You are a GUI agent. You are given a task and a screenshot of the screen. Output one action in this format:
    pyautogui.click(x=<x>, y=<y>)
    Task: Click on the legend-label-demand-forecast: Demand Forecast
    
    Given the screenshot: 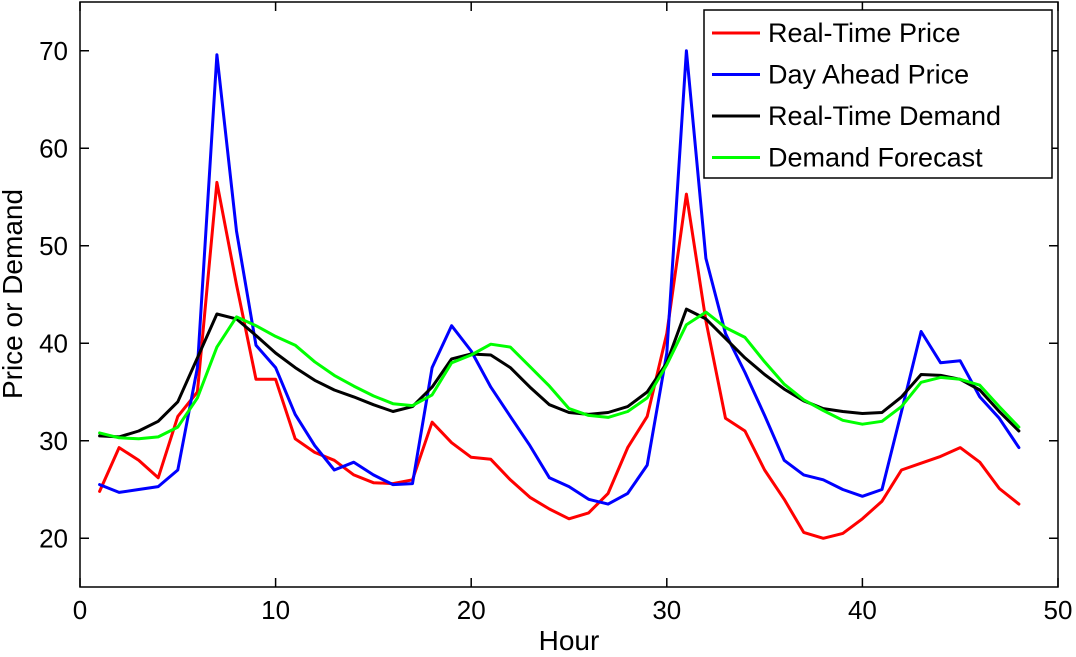 What is the action you would take?
    pyautogui.click(x=875, y=158)
    